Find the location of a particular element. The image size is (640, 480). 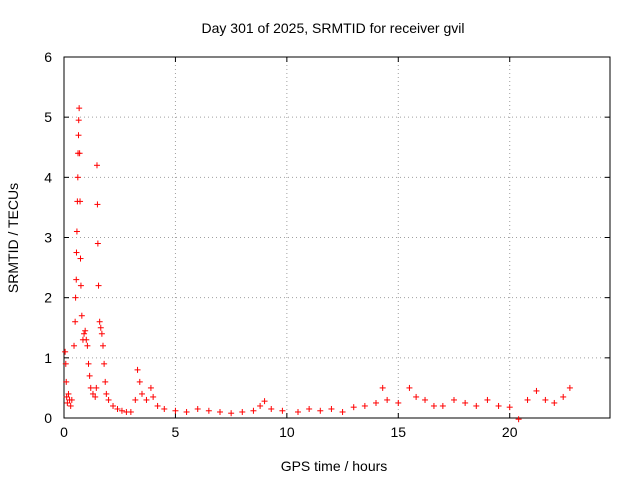

x-tick-label: 10 is located at coordinates (287, 432).